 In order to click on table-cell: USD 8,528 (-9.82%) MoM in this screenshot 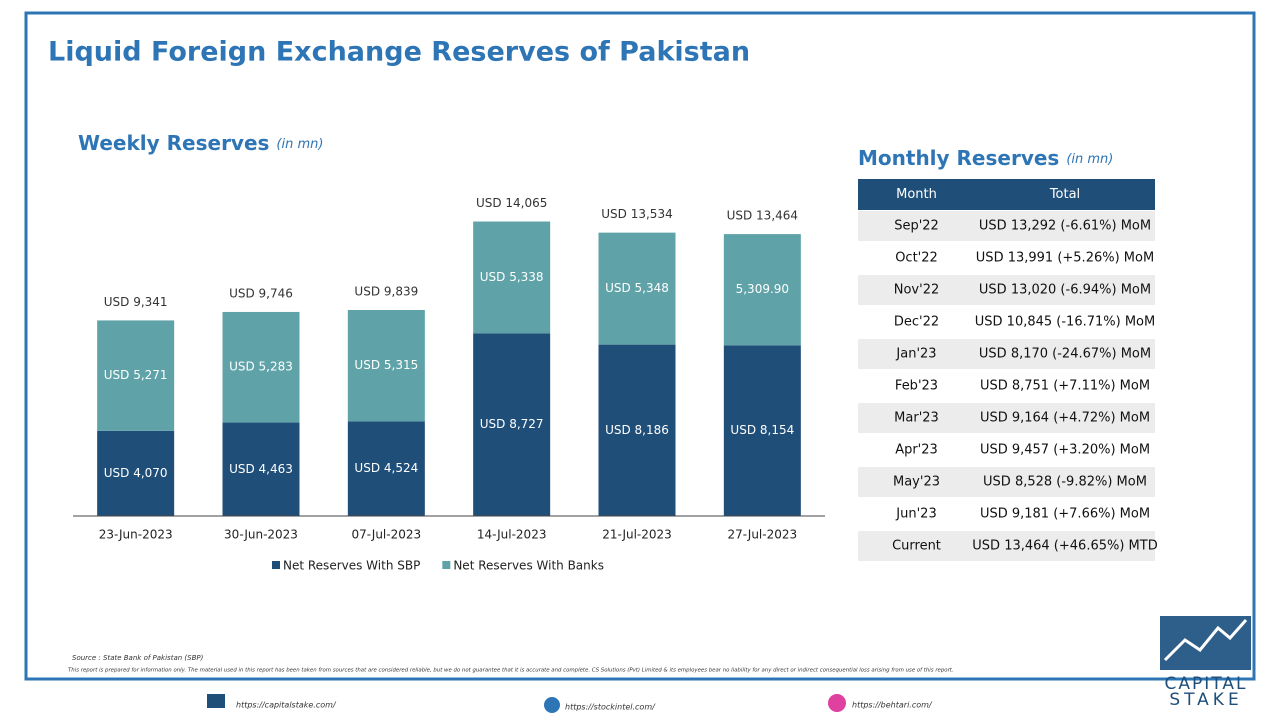, I will do `click(1065, 482)`.